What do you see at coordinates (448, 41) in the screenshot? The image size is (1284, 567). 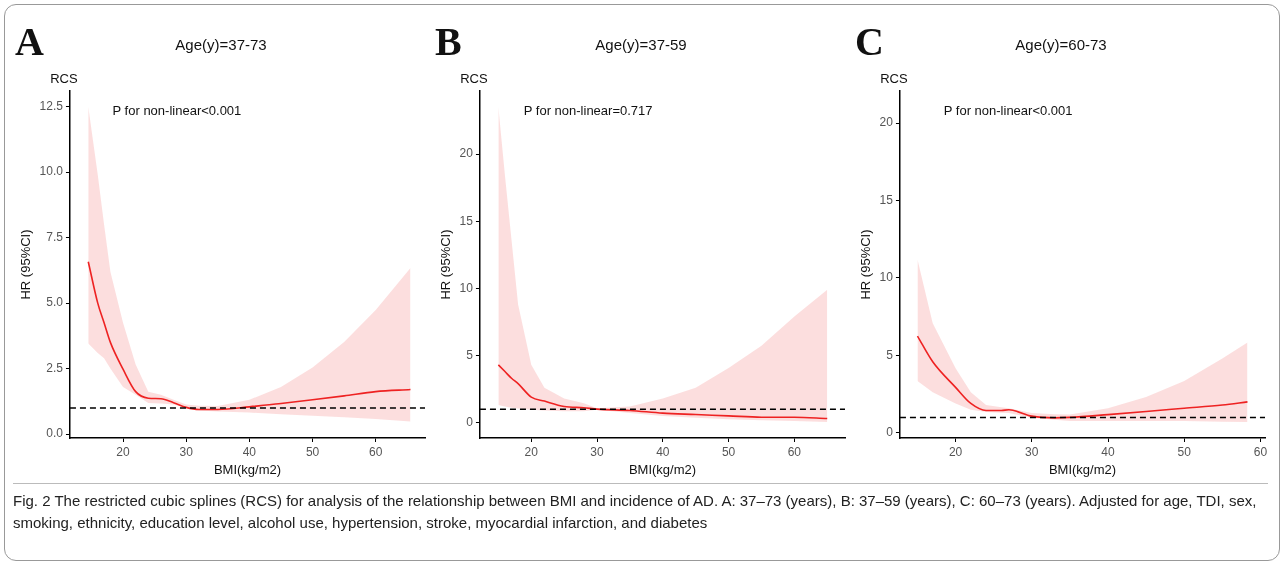 I see `text: B` at bounding box center [448, 41].